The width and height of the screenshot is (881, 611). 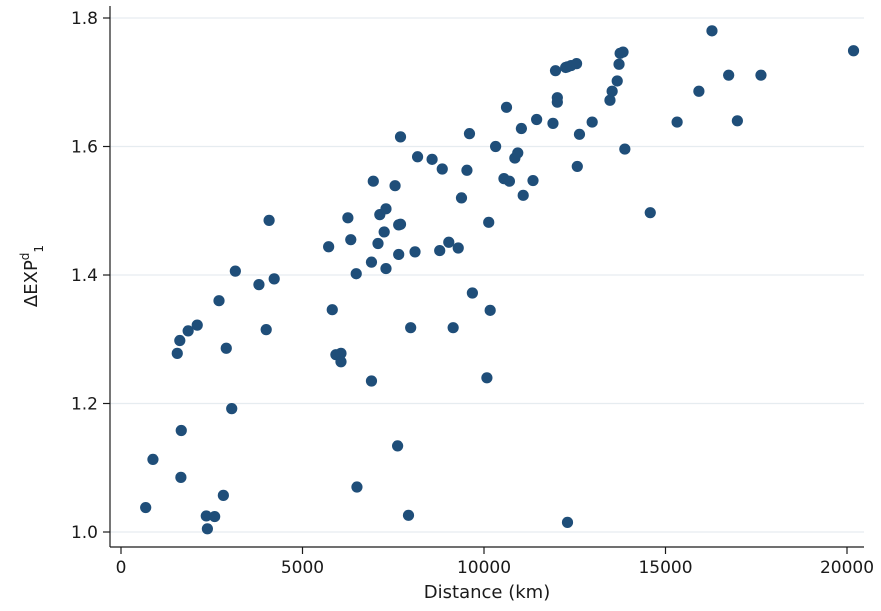 What do you see at coordinates (665, 568) in the screenshot?
I see `x-tick-label: 15000` at bounding box center [665, 568].